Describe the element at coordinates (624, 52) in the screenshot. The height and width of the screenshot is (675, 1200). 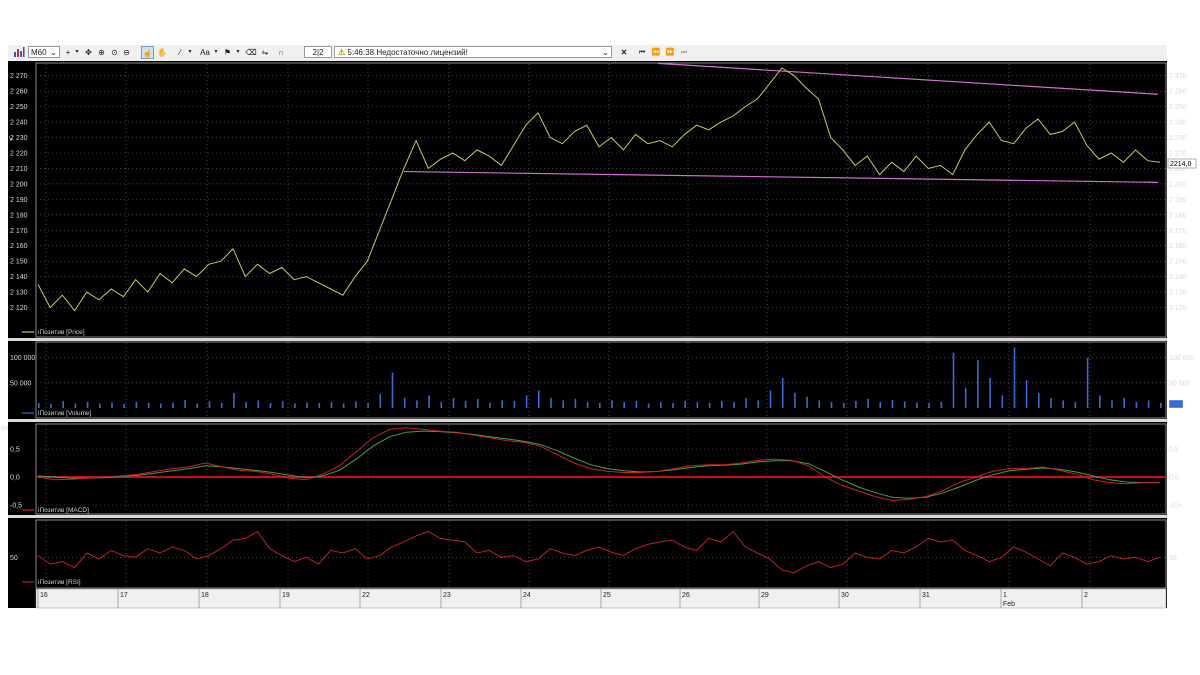
I see `close-icon: ✕` at that location.